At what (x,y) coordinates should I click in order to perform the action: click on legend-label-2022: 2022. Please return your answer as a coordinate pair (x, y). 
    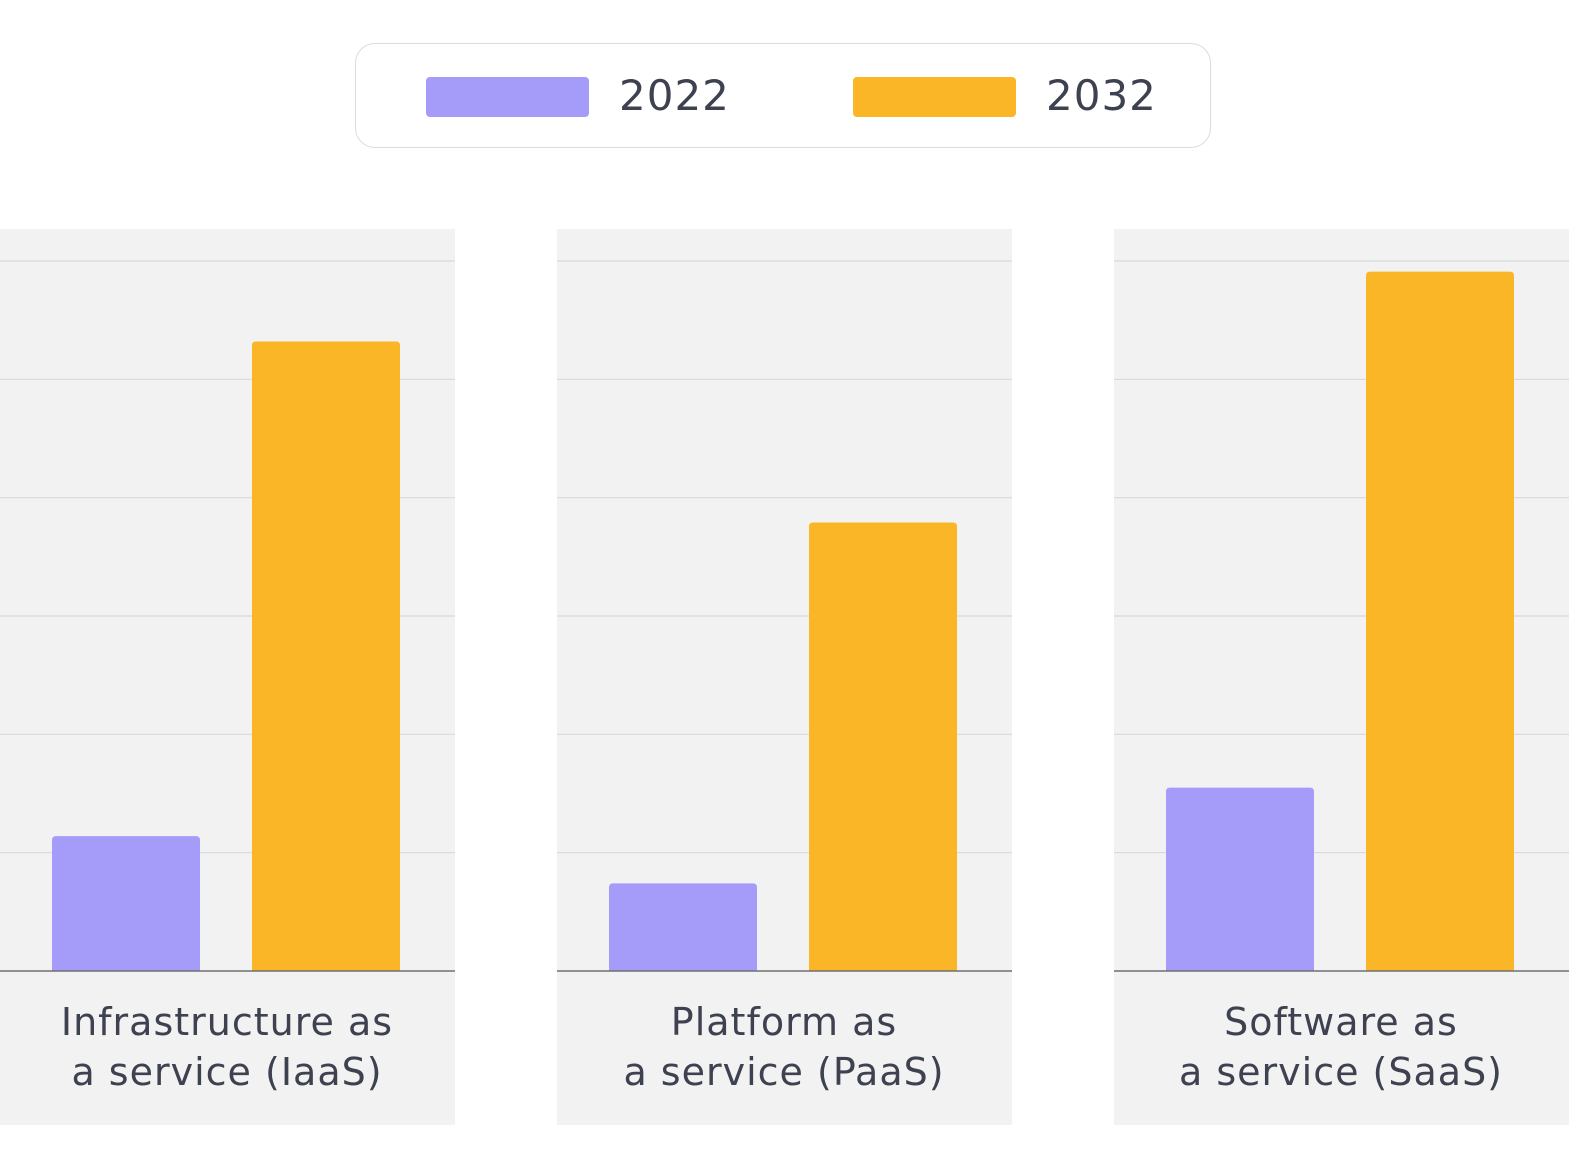
    Looking at the image, I should click on (674, 95).